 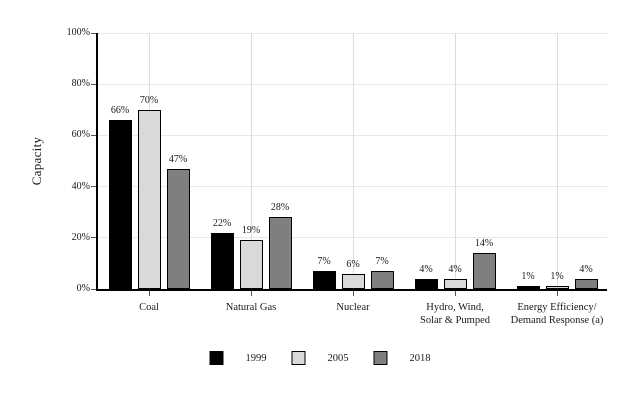 I want to click on legend-label: 2018, so click(x=420, y=358).